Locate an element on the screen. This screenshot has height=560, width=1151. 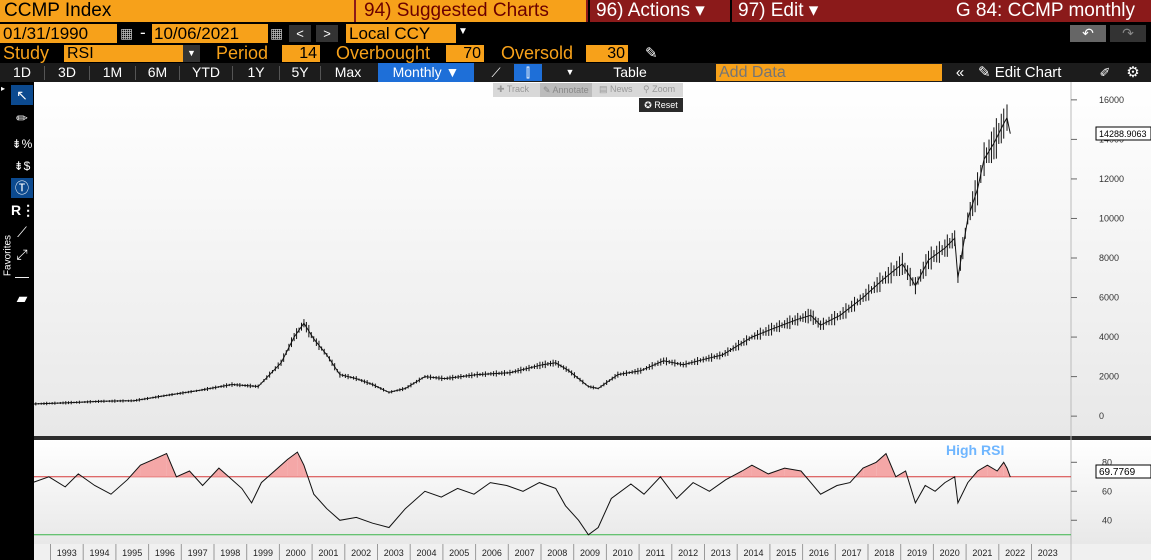
chart-title: G 84: CCMP monthly is located at coordinates (1045, 10).